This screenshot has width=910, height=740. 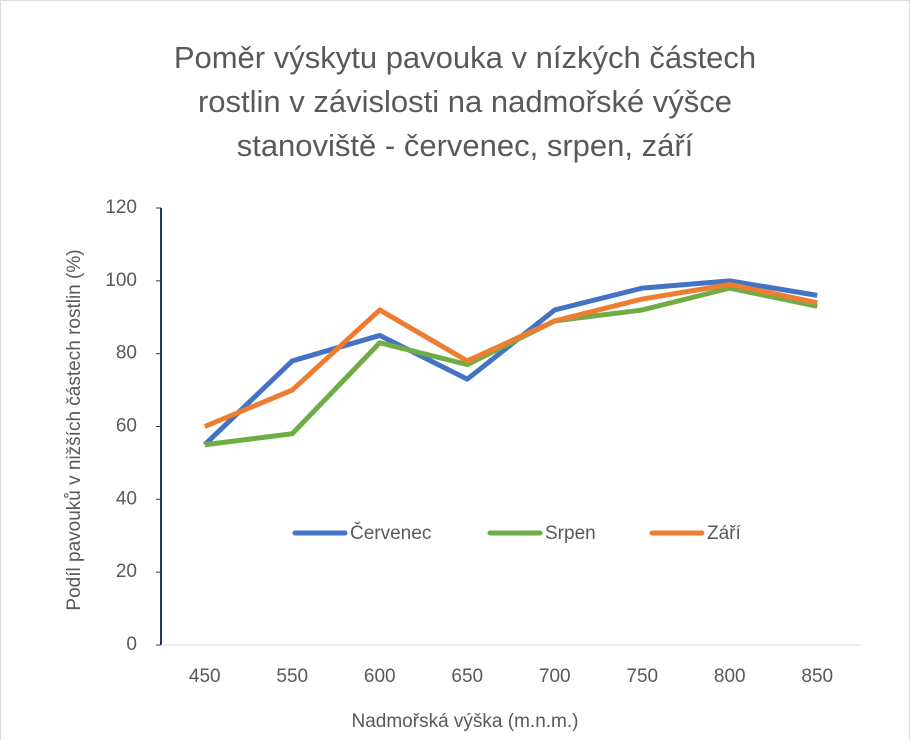 What do you see at coordinates (465, 721) in the screenshot?
I see `x-axis-label: Nadmořská výška (m.n.m.)` at bounding box center [465, 721].